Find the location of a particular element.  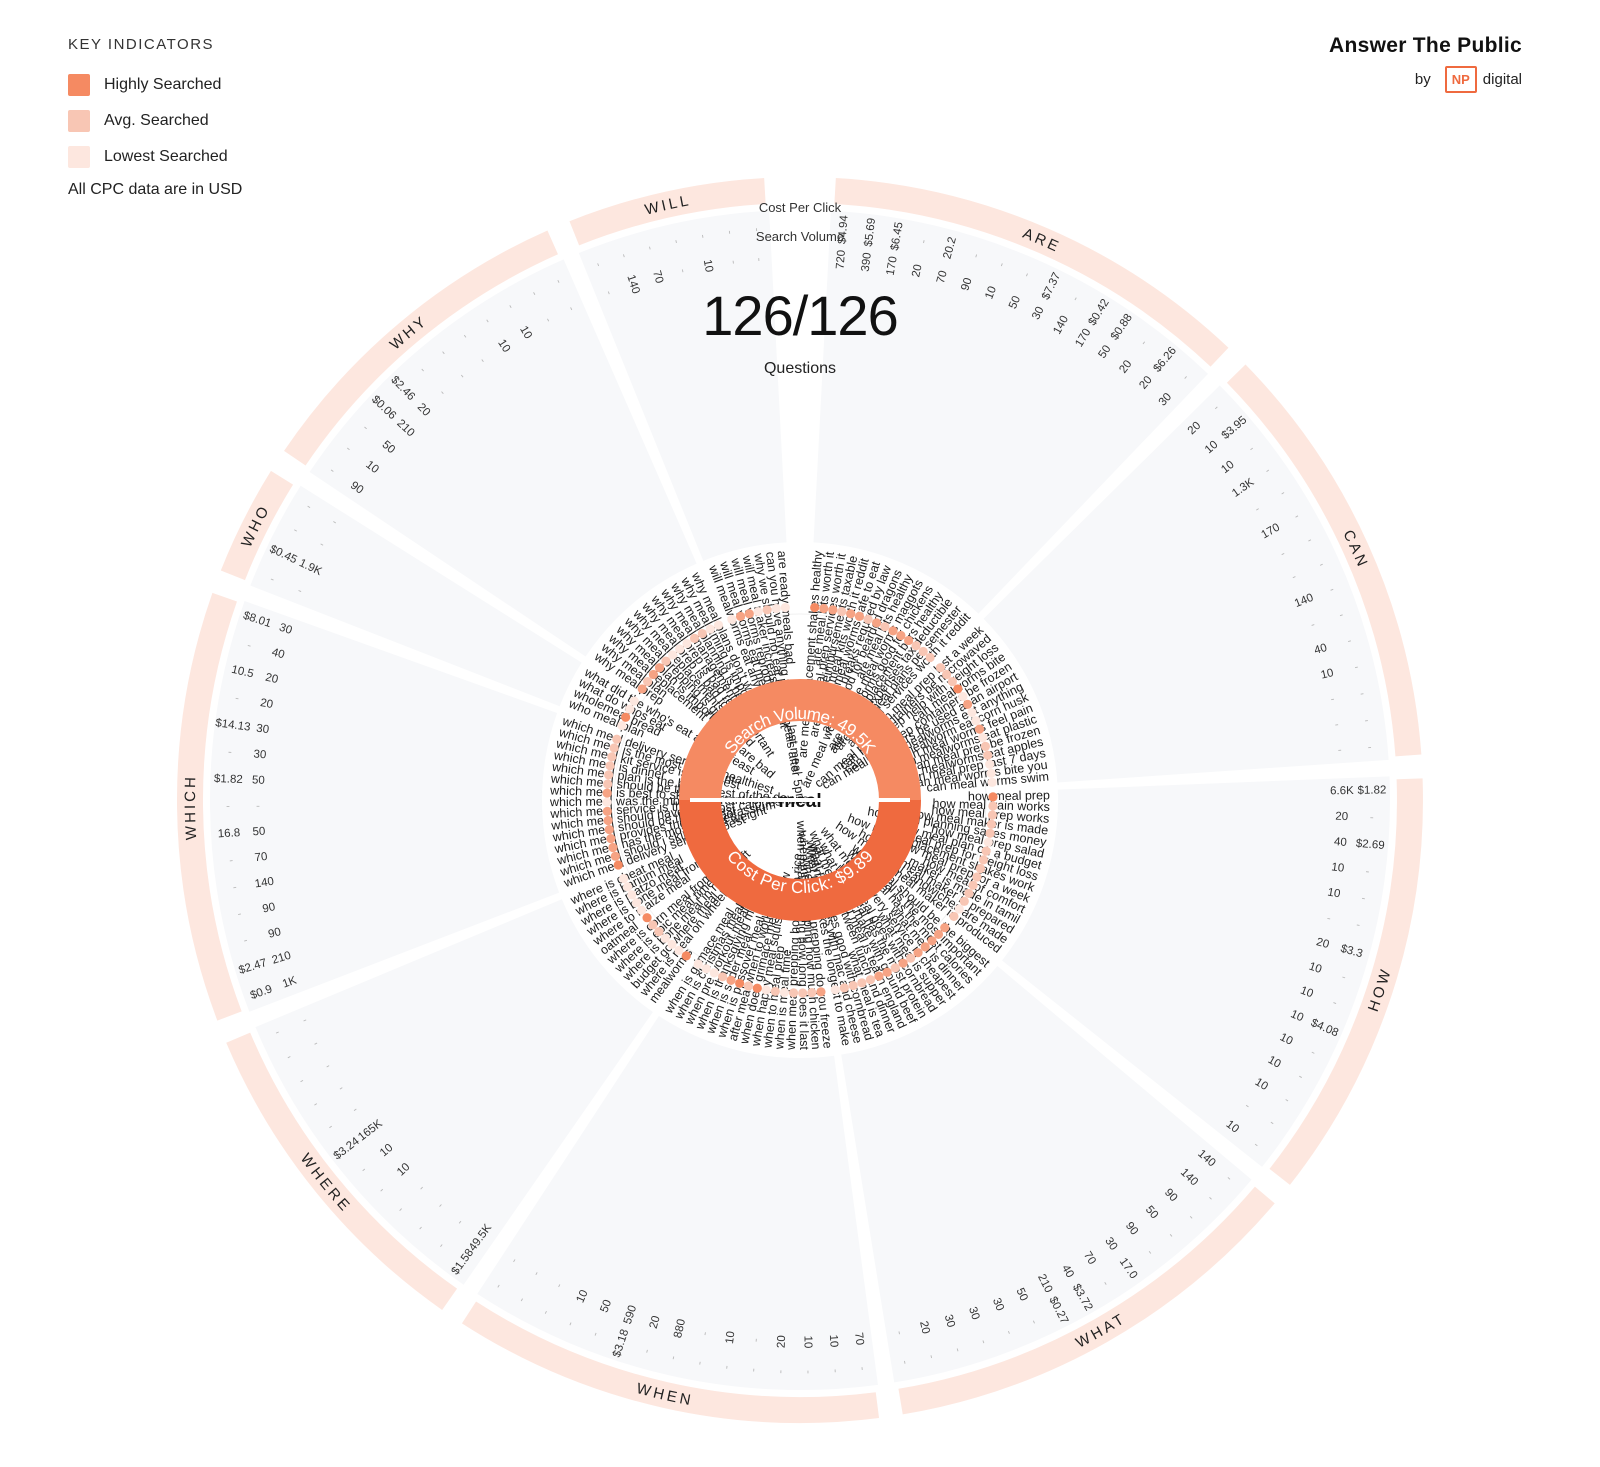

brand-suffix: digital is located at coordinates (1502, 79).